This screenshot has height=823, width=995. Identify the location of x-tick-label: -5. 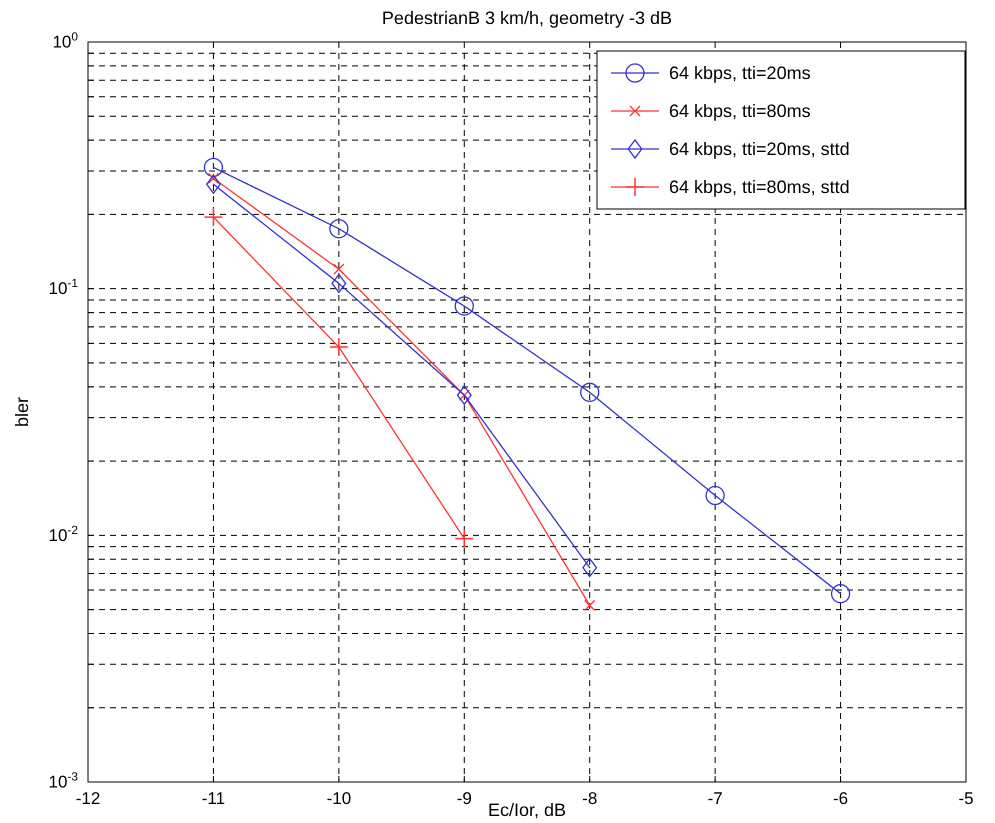
(966, 798).